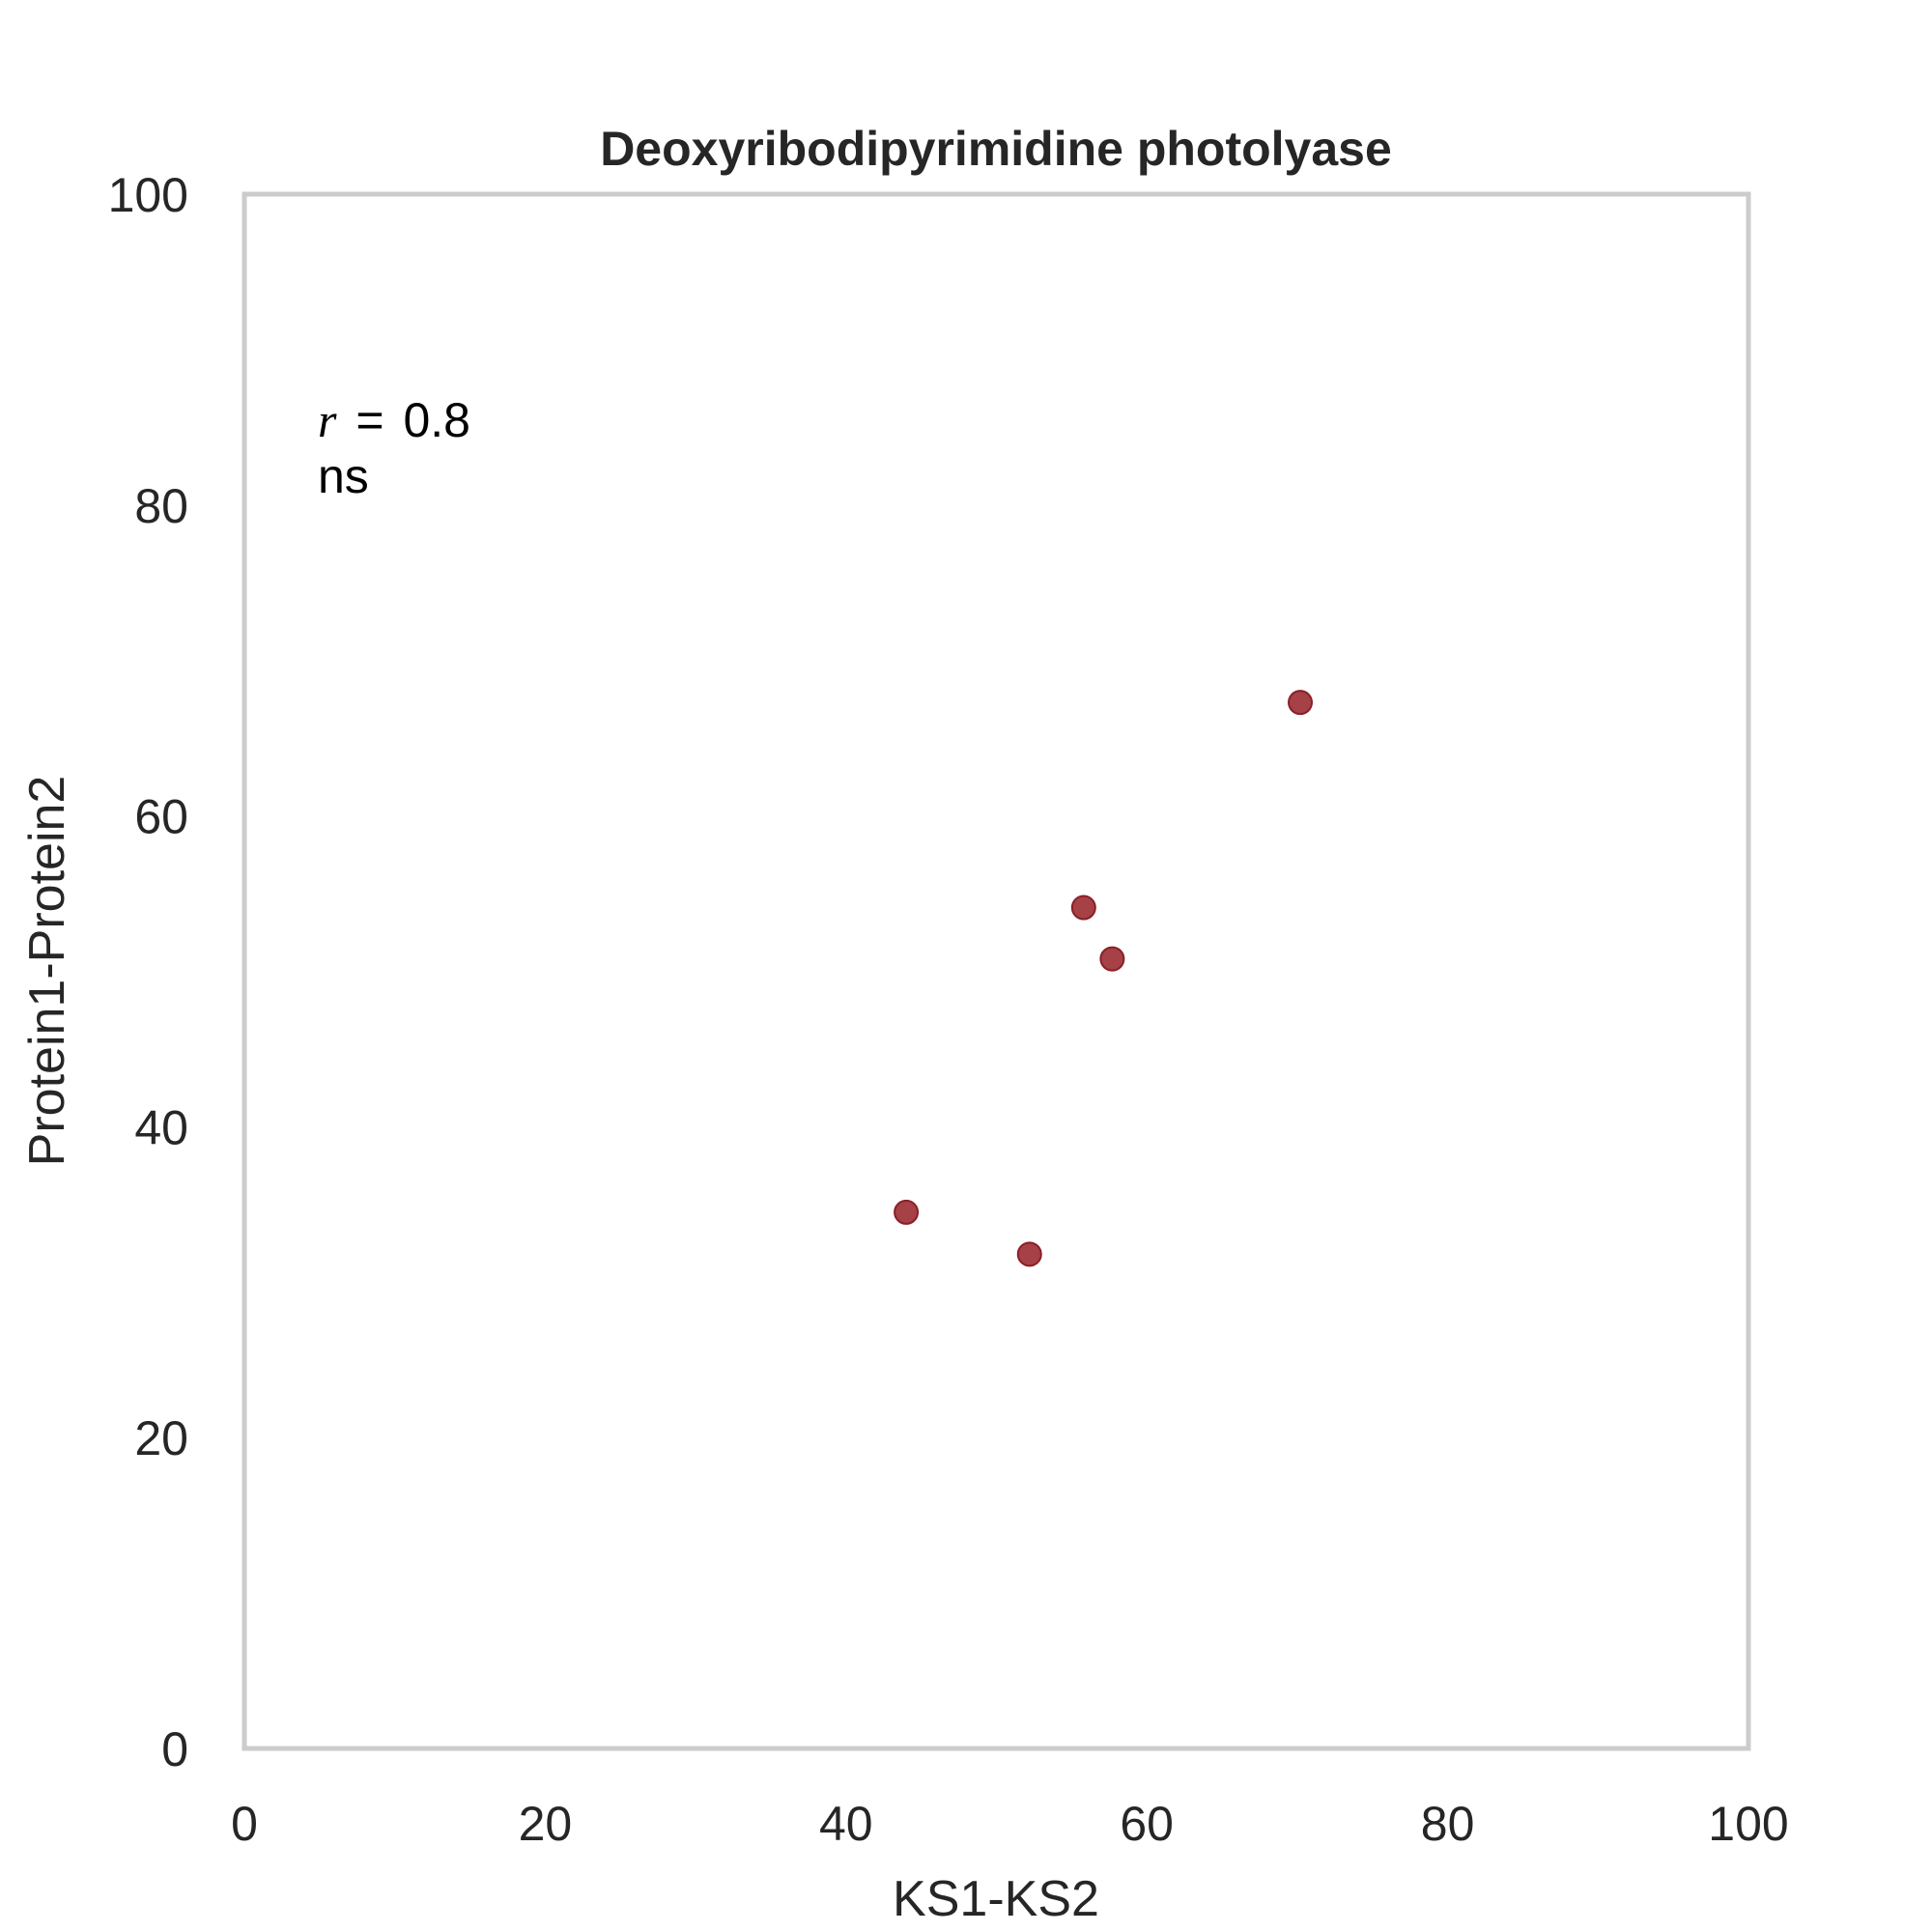  Describe the element at coordinates (1448, 1824) in the screenshot. I see `x-tick-label: 80` at that location.